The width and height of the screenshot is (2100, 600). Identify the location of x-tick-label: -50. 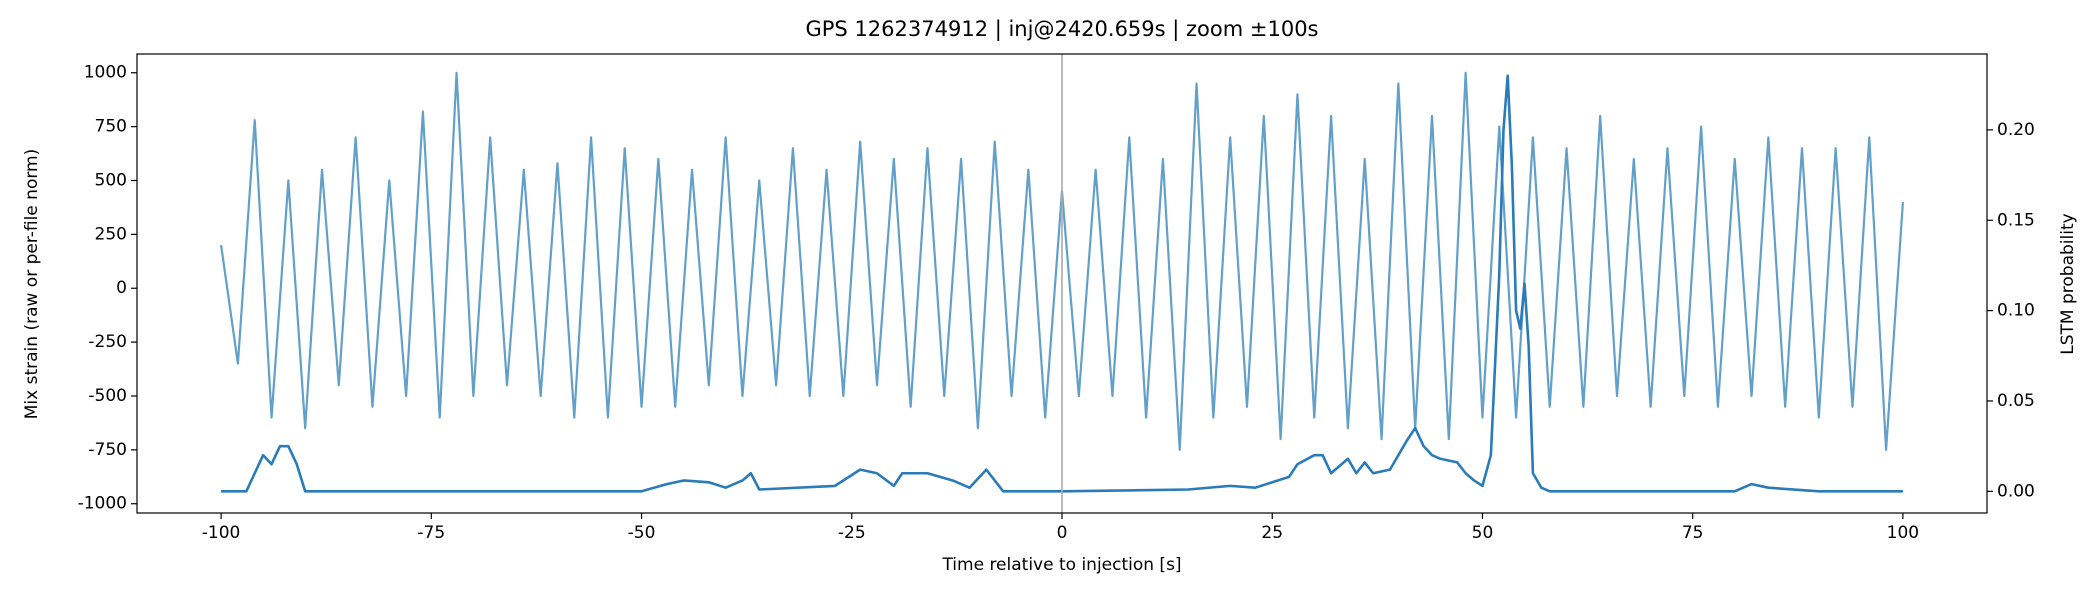
(642, 533).